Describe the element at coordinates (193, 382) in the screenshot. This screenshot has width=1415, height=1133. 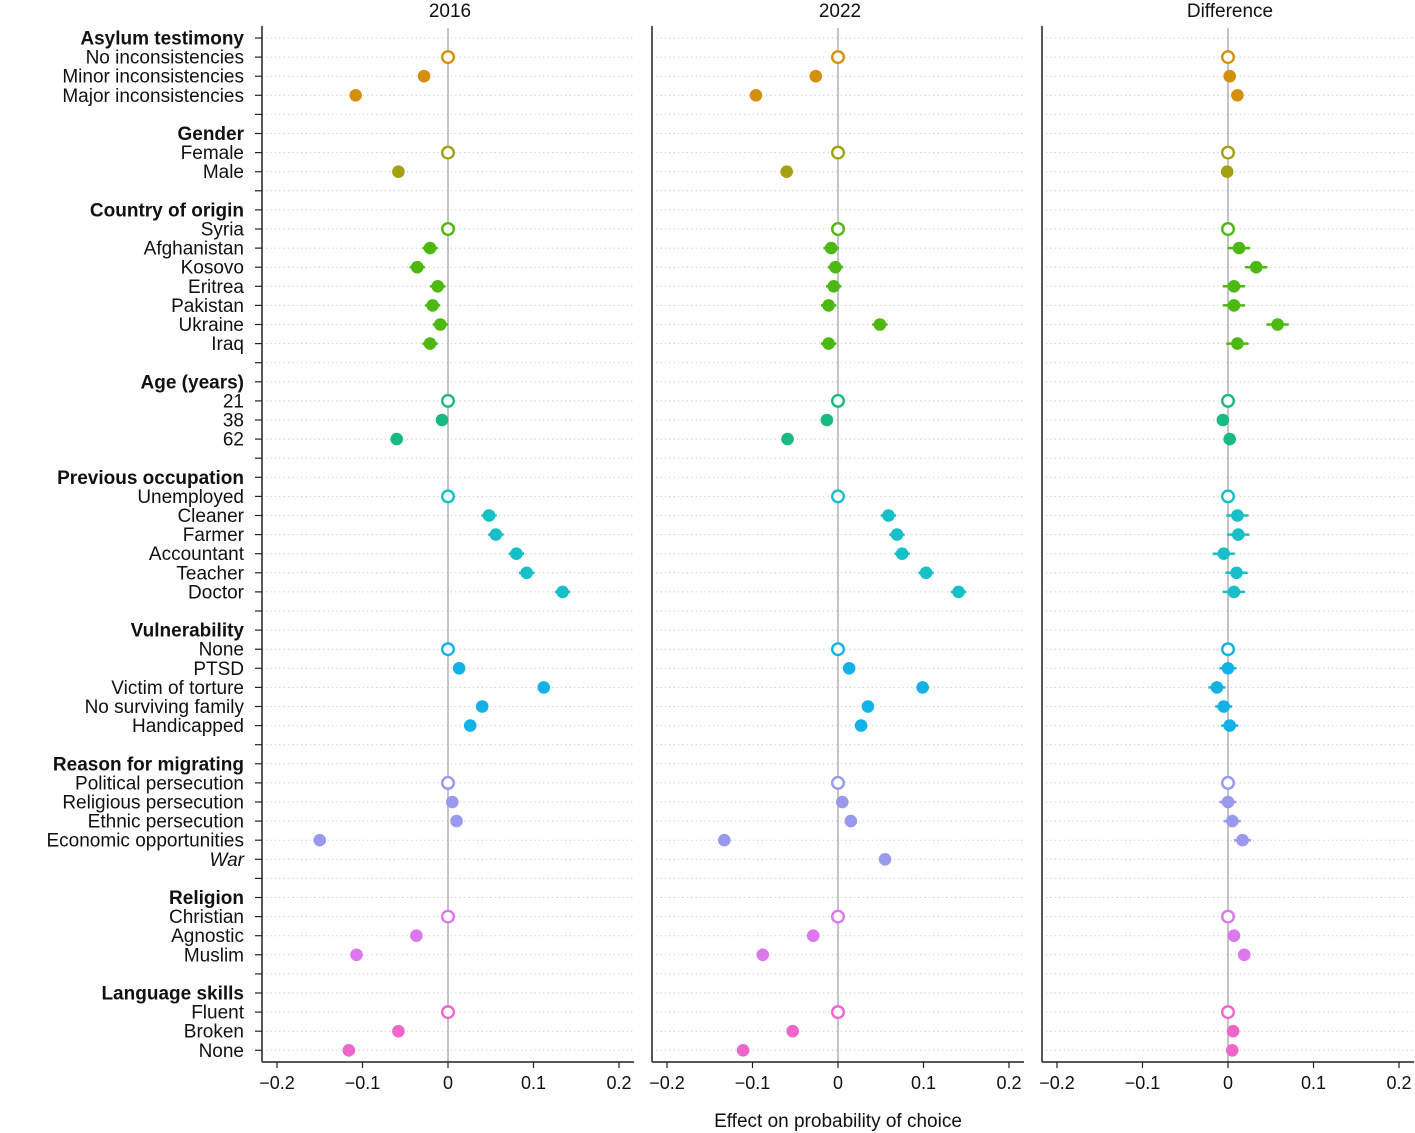
I see `group-header-label: Age (years)` at that location.